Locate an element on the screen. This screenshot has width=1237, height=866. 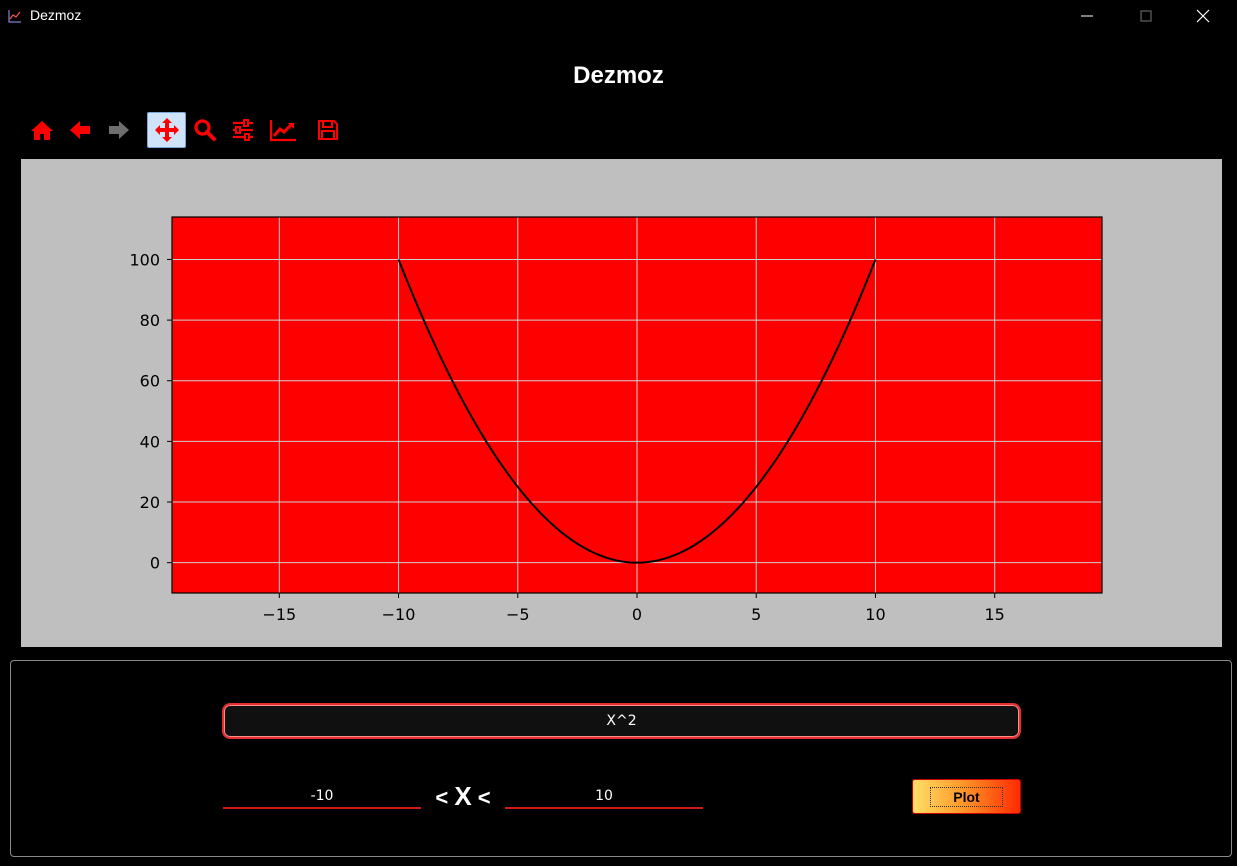
back-arrow-icon is located at coordinates (80, 130).